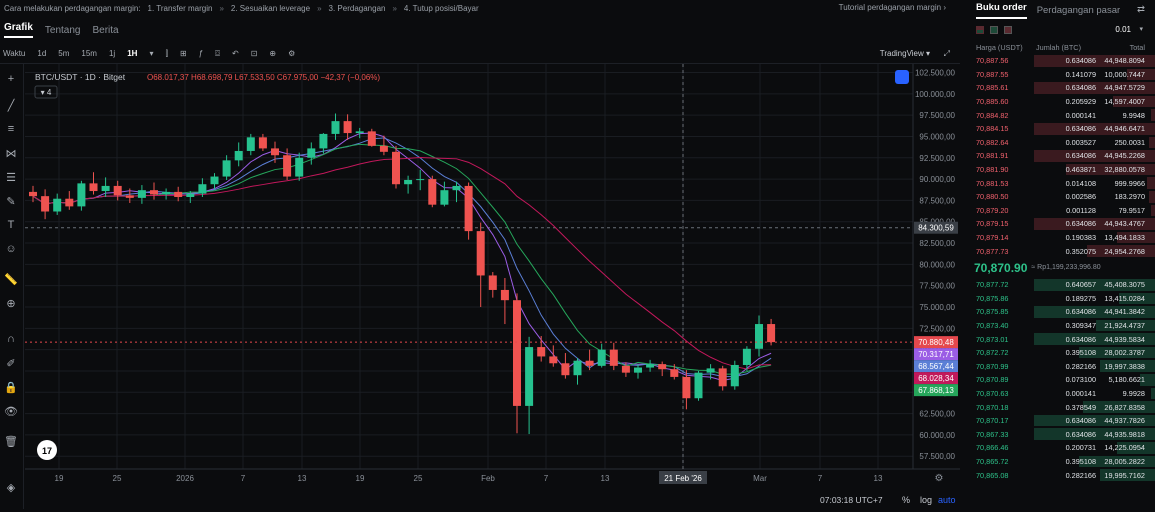 The width and height of the screenshot is (1155, 512). What do you see at coordinates (1060, 407) in the screenshot?
I see `bid-row: 70,870.18 0.378549 26,827.8358` at bounding box center [1060, 407].